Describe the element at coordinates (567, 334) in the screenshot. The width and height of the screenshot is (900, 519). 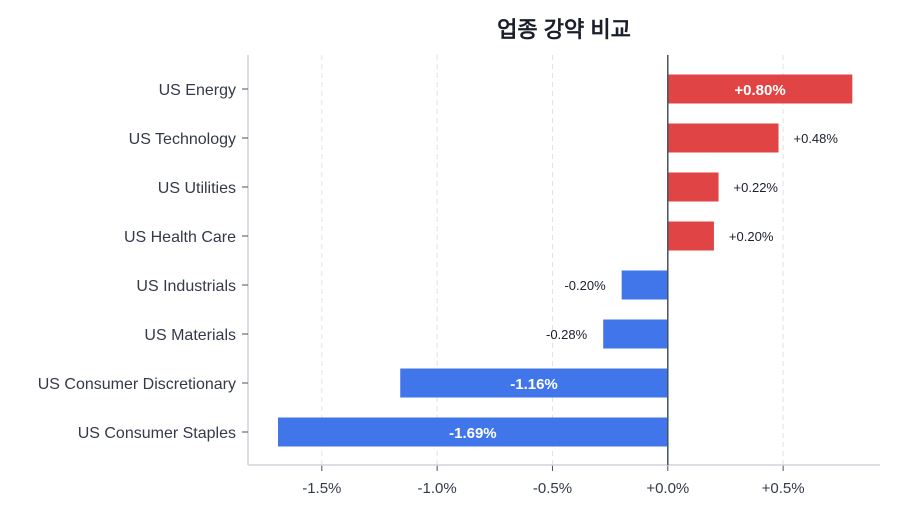
I see `data-label: -0.28%` at that location.